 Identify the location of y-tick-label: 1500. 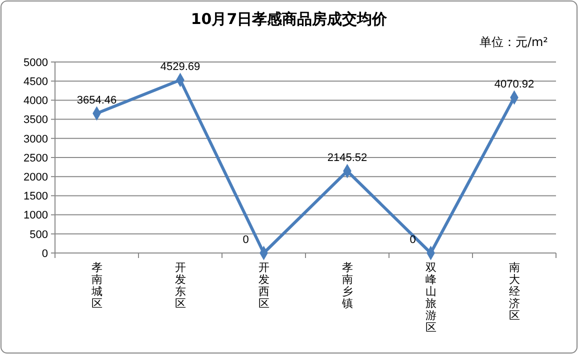
(36, 196).